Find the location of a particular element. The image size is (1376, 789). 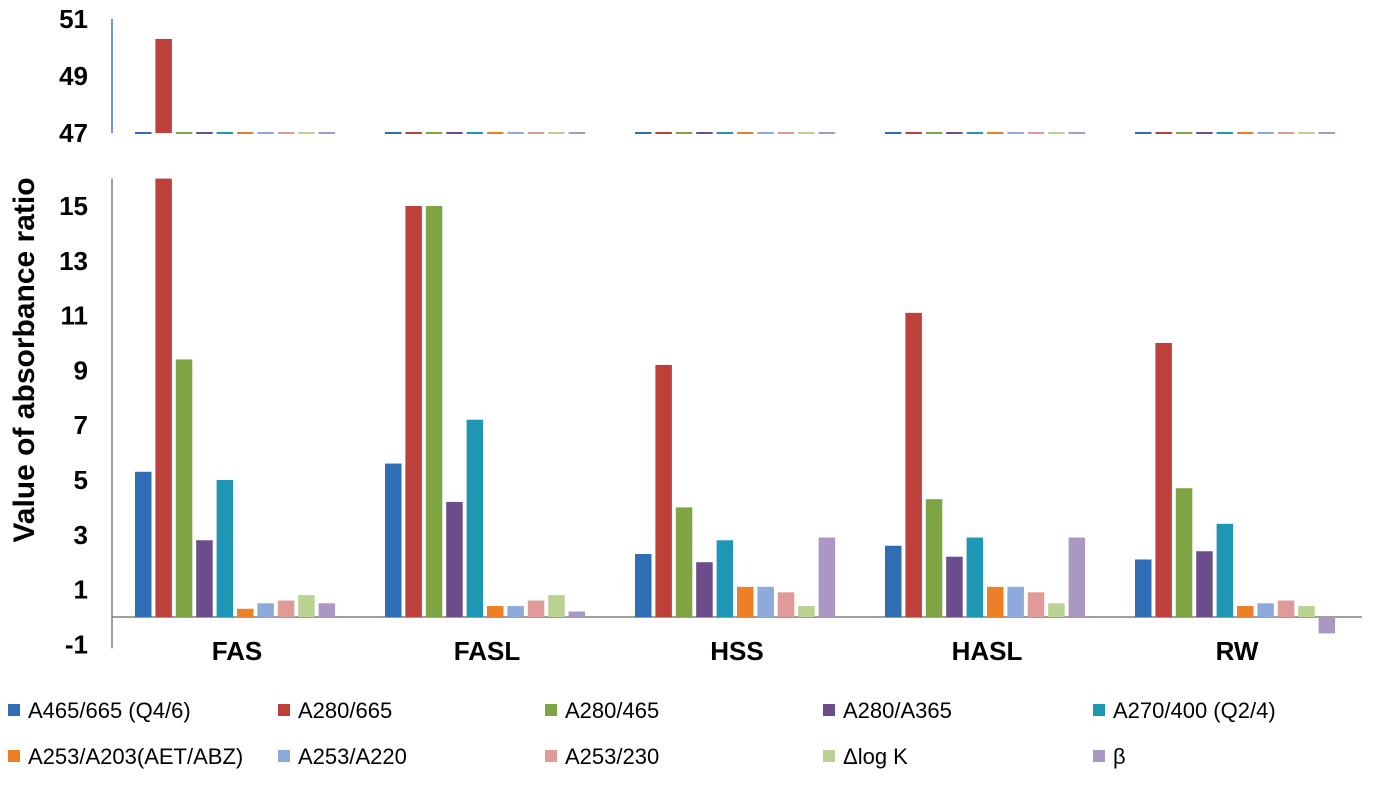

upper-axis: 51 49 47 is located at coordinates (86, 76).